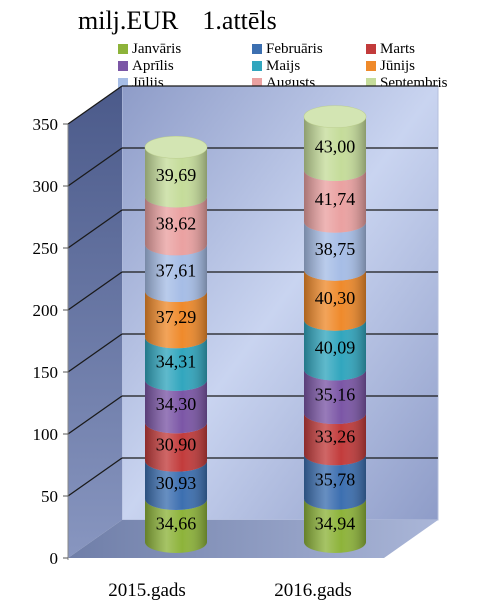 This screenshot has width=484, height=605. What do you see at coordinates (46, 434) in the screenshot?
I see `y-tick-label: 100` at bounding box center [46, 434].